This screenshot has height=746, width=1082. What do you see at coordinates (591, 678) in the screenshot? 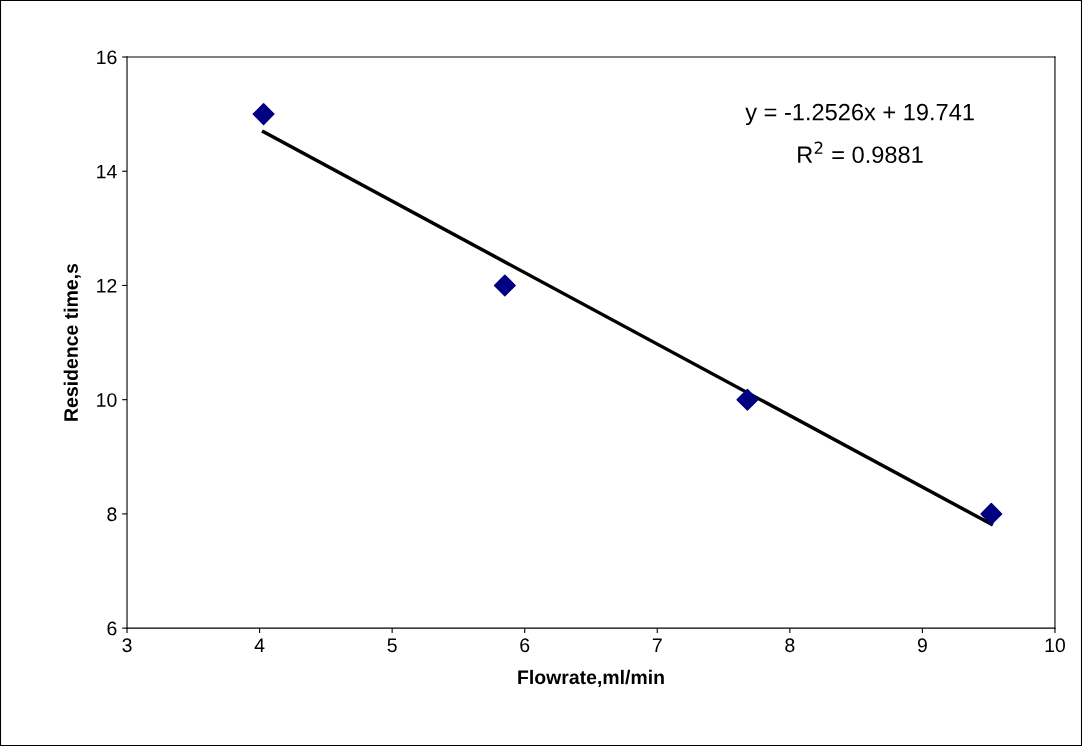
I see `x-axis-title: Flowrate,ml/min` at bounding box center [591, 678].